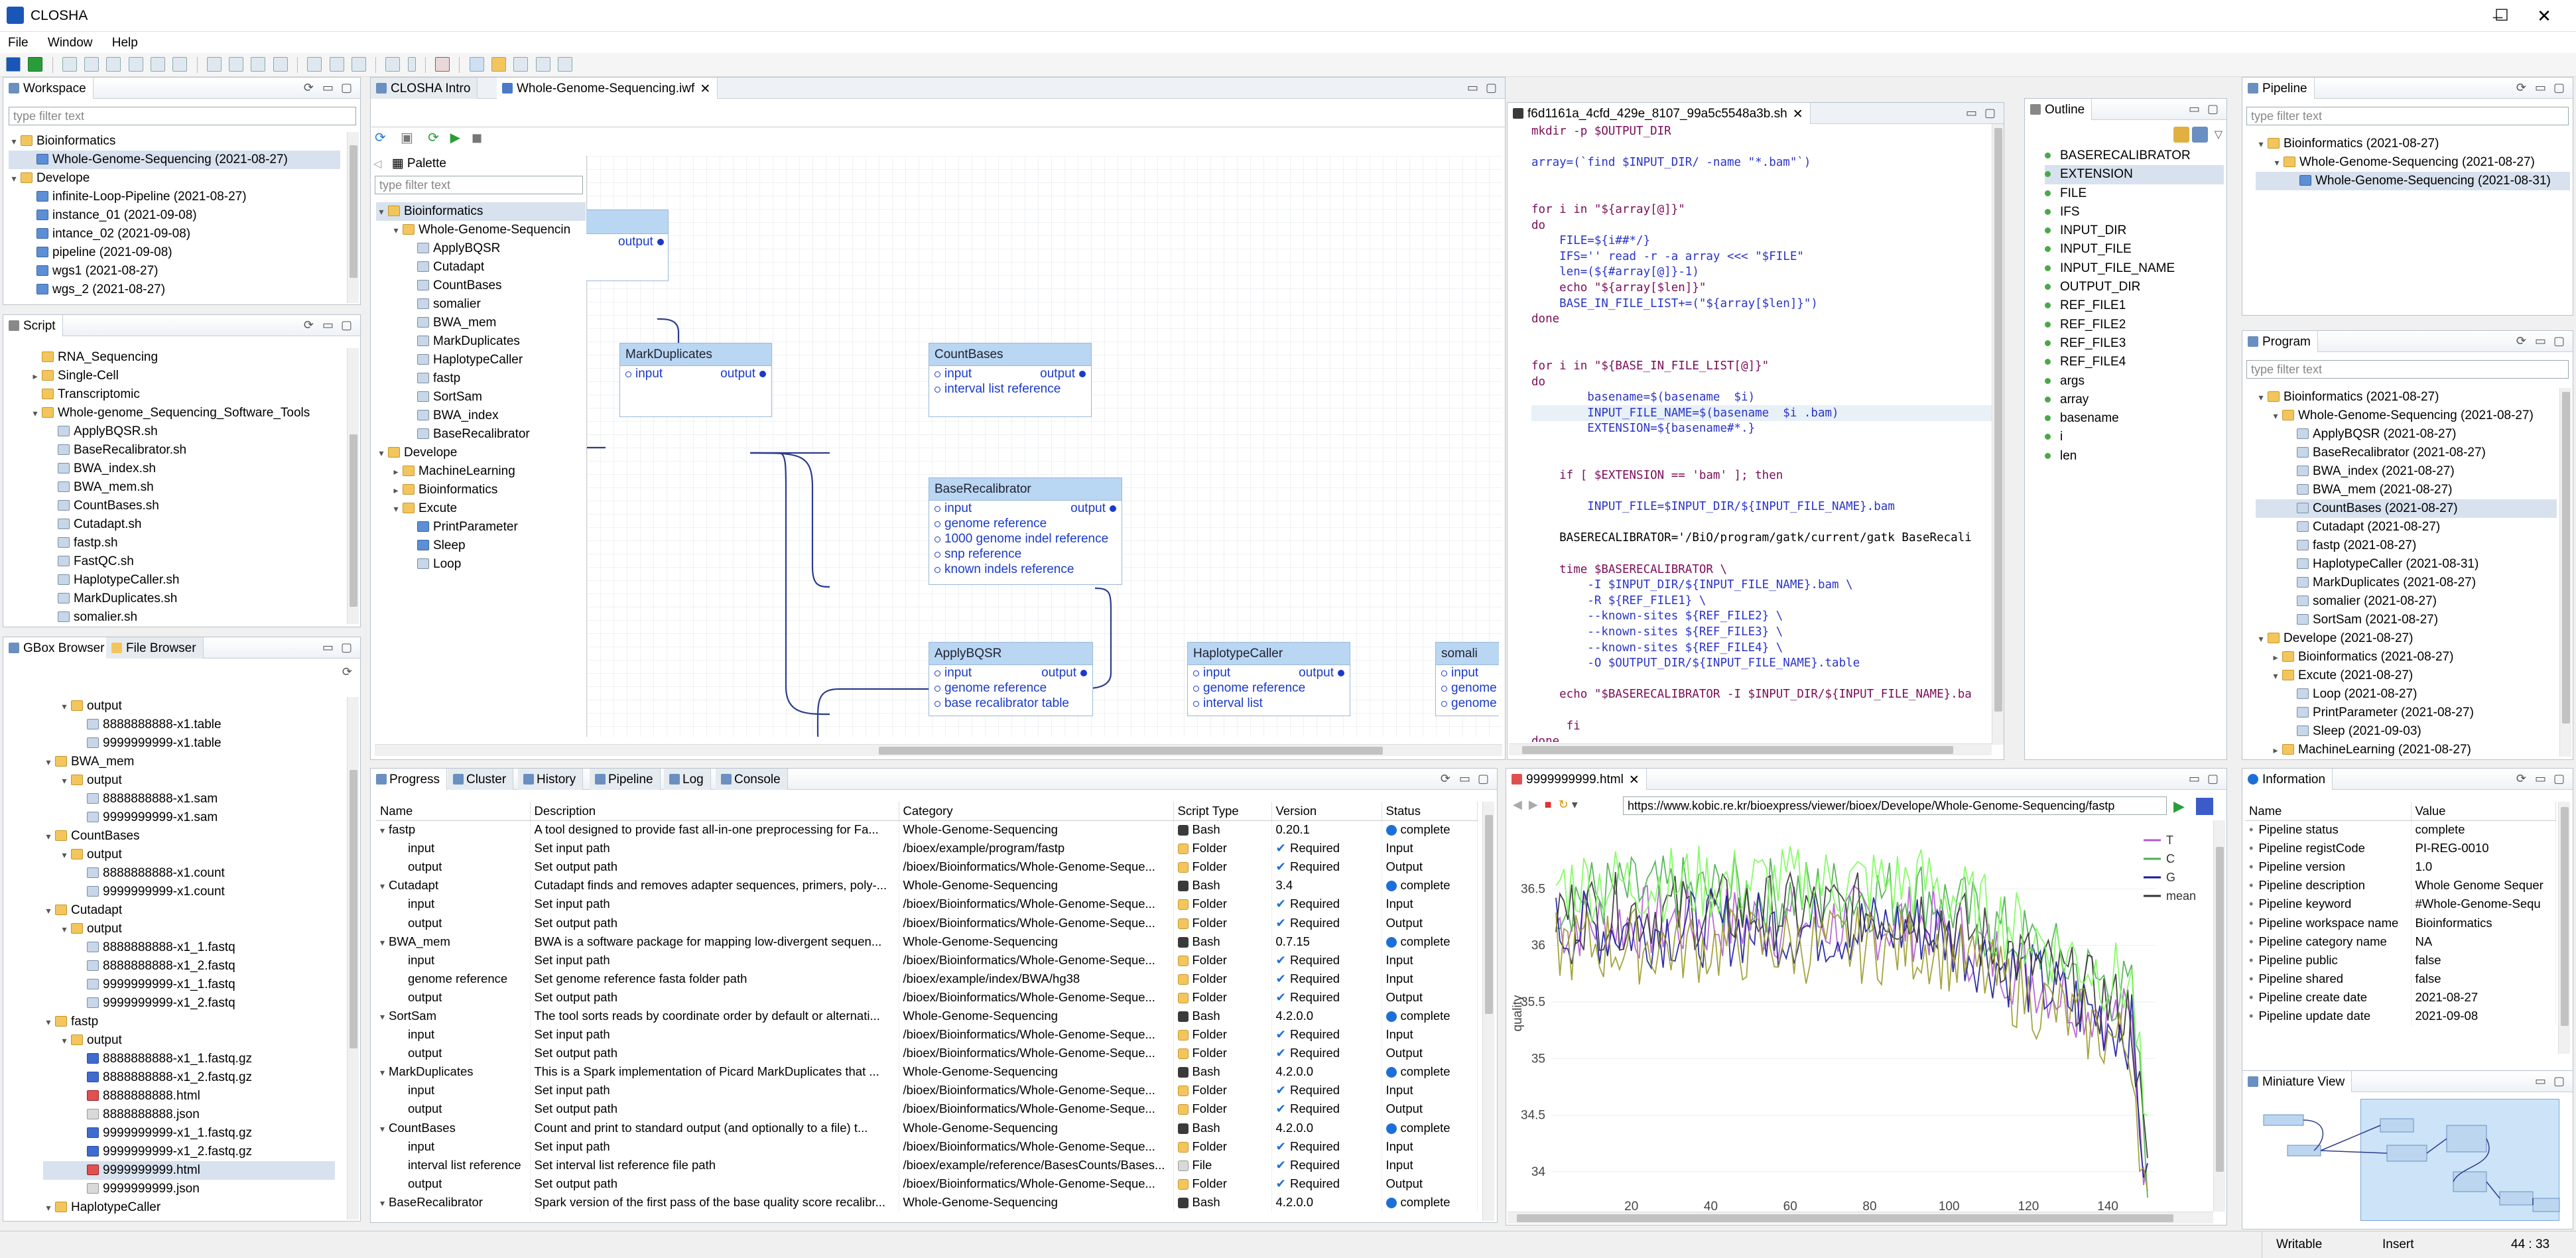 This screenshot has width=2576, height=1258. Describe the element at coordinates (2401, 904) in the screenshot. I see `info-row: • Pipeline keyword #Whole-Genome-Sequ` at that location.